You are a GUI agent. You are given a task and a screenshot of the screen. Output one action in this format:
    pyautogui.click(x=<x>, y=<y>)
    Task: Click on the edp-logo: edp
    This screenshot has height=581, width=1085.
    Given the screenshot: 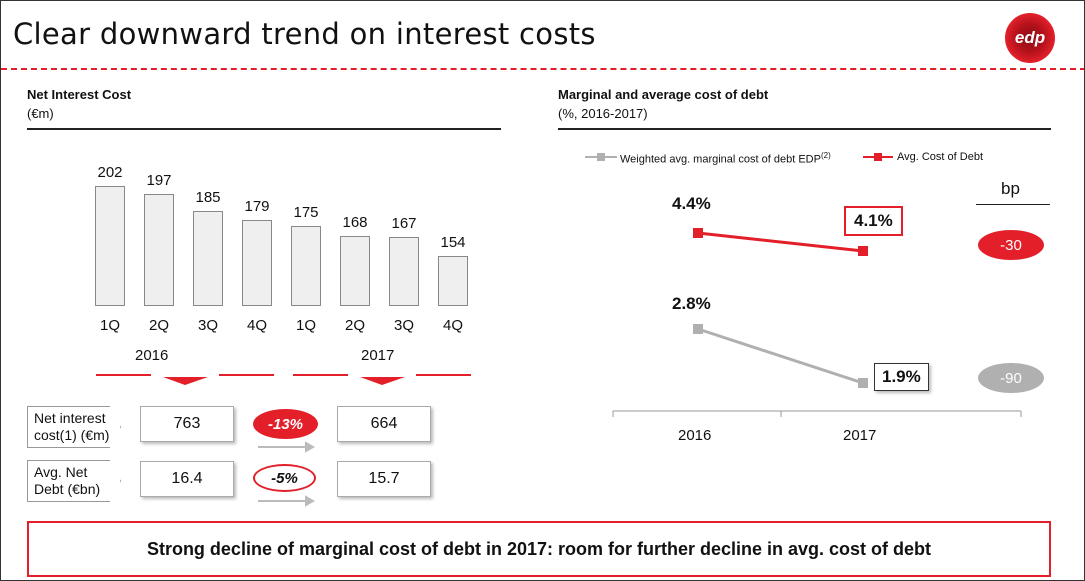 What is the action you would take?
    pyautogui.click(x=1030, y=38)
    